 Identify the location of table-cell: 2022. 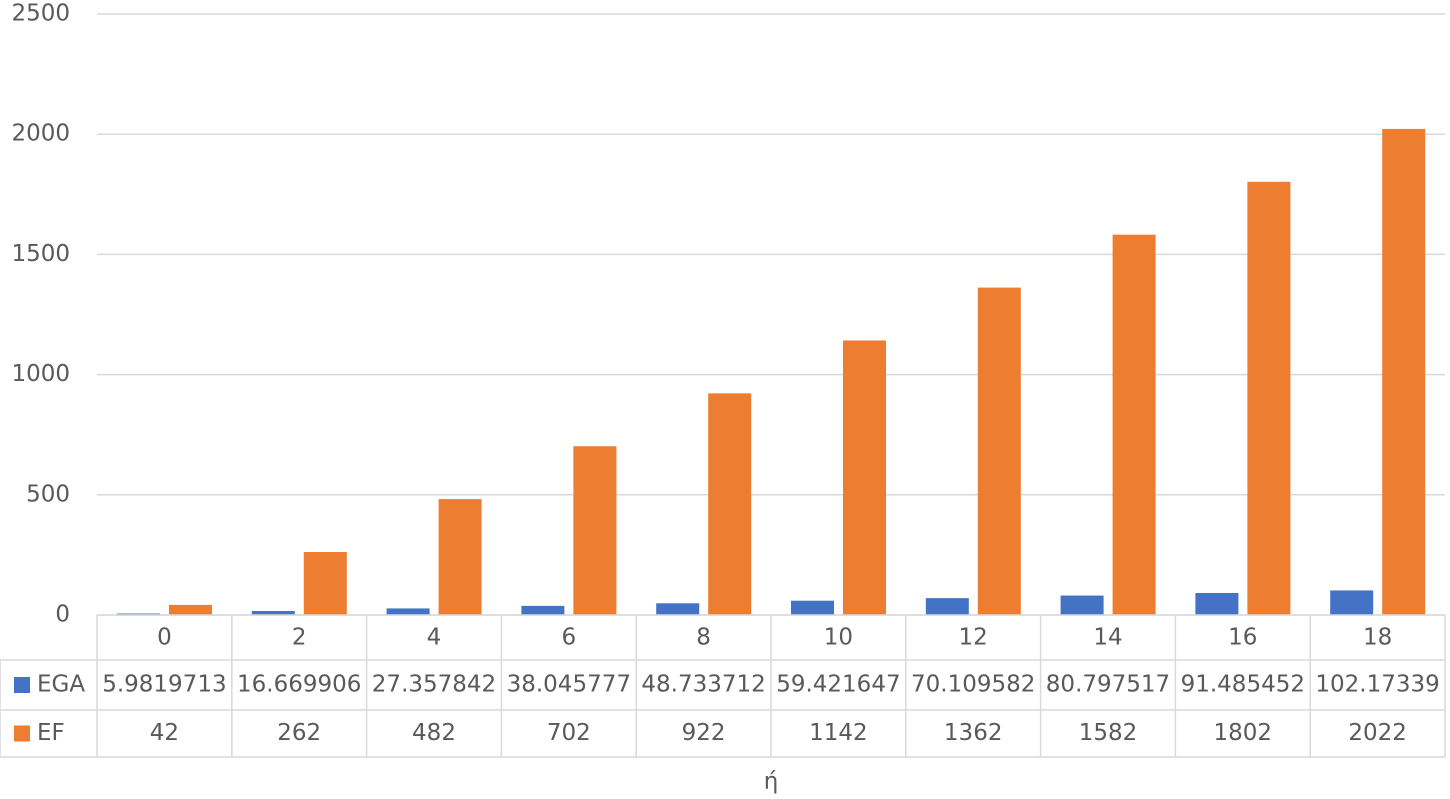
(1377, 733).